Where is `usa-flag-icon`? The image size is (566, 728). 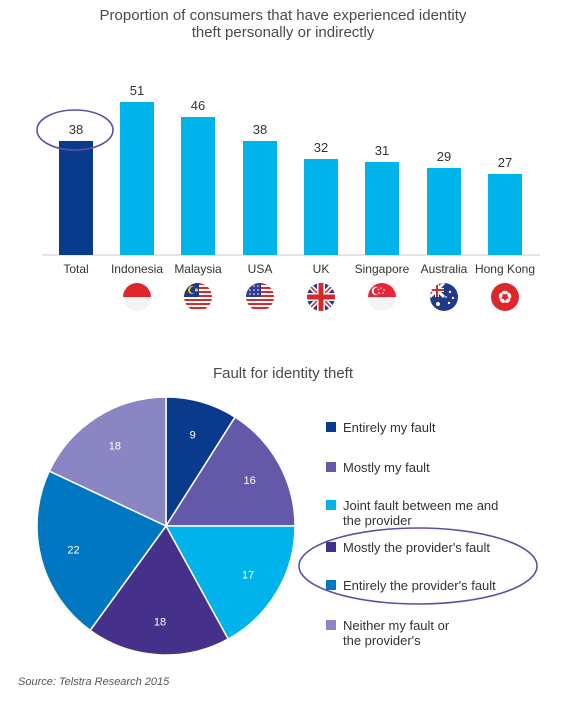 usa-flag-icon is located at coordinates (260, 297).